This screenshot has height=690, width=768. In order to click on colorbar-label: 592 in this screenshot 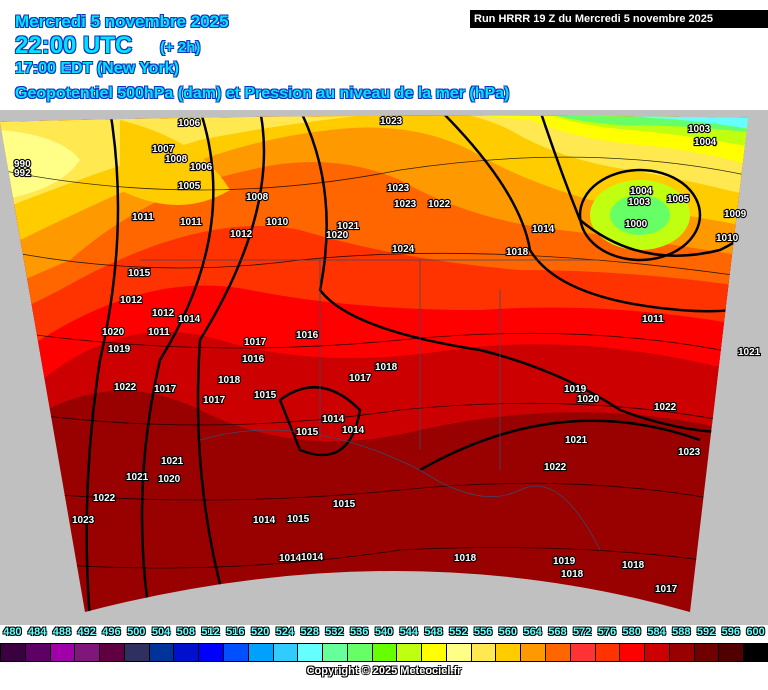, I will do `click(706, 632)`.